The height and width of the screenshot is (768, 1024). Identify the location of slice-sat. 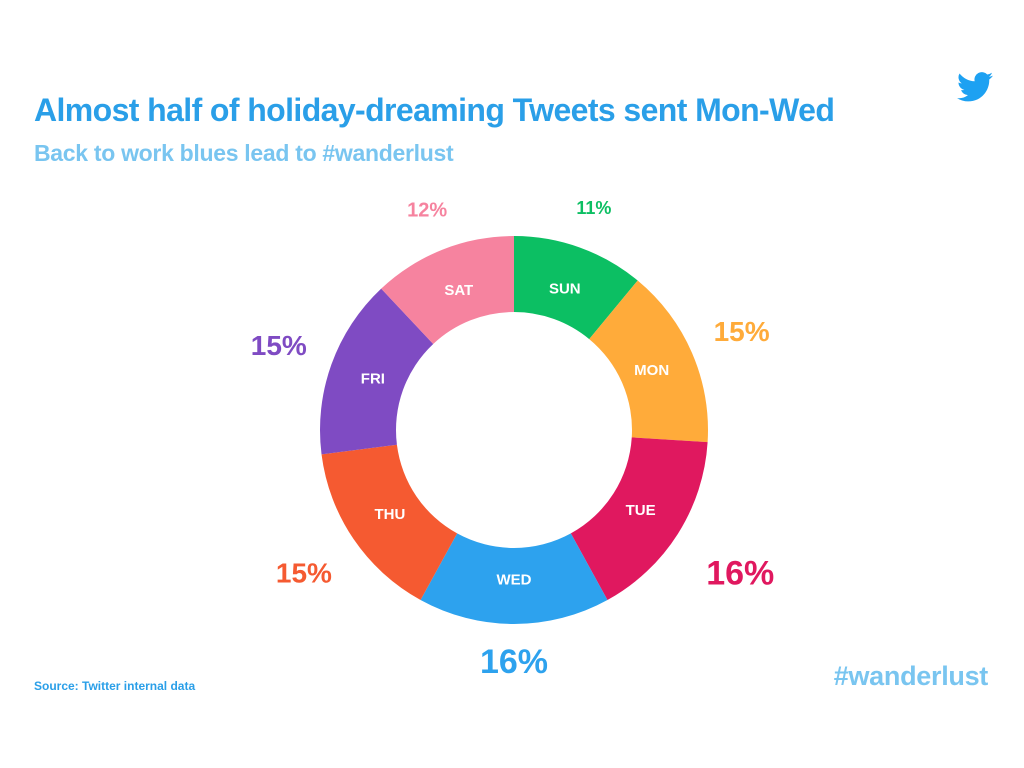
(447, 289).